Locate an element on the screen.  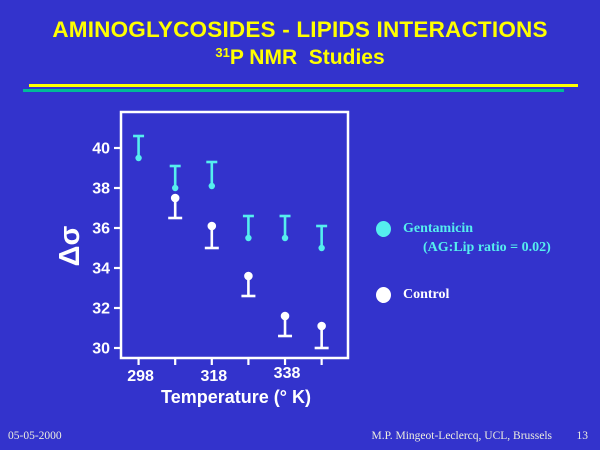
legend-item-gentamicin: Gentamicin is located at coordinates (483, 229).